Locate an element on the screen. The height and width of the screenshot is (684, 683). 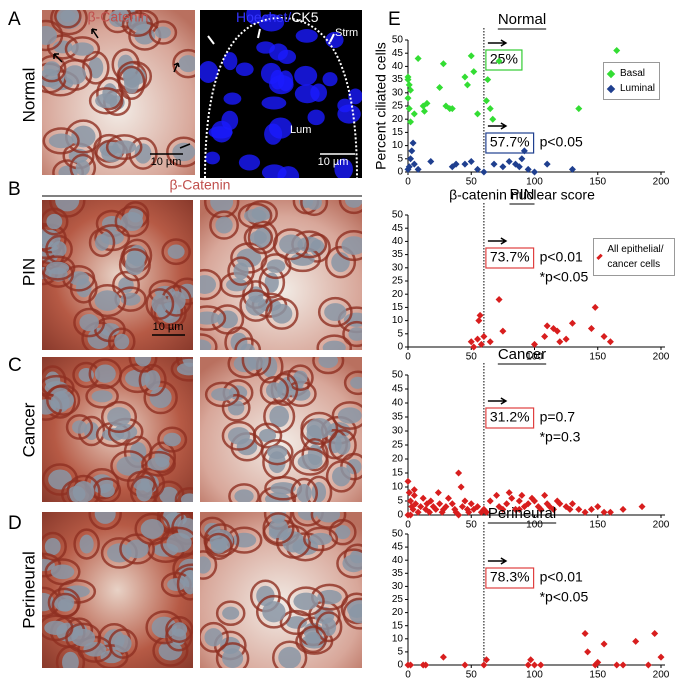
x-tick-label: 0 is located at coordinates (408, 525).